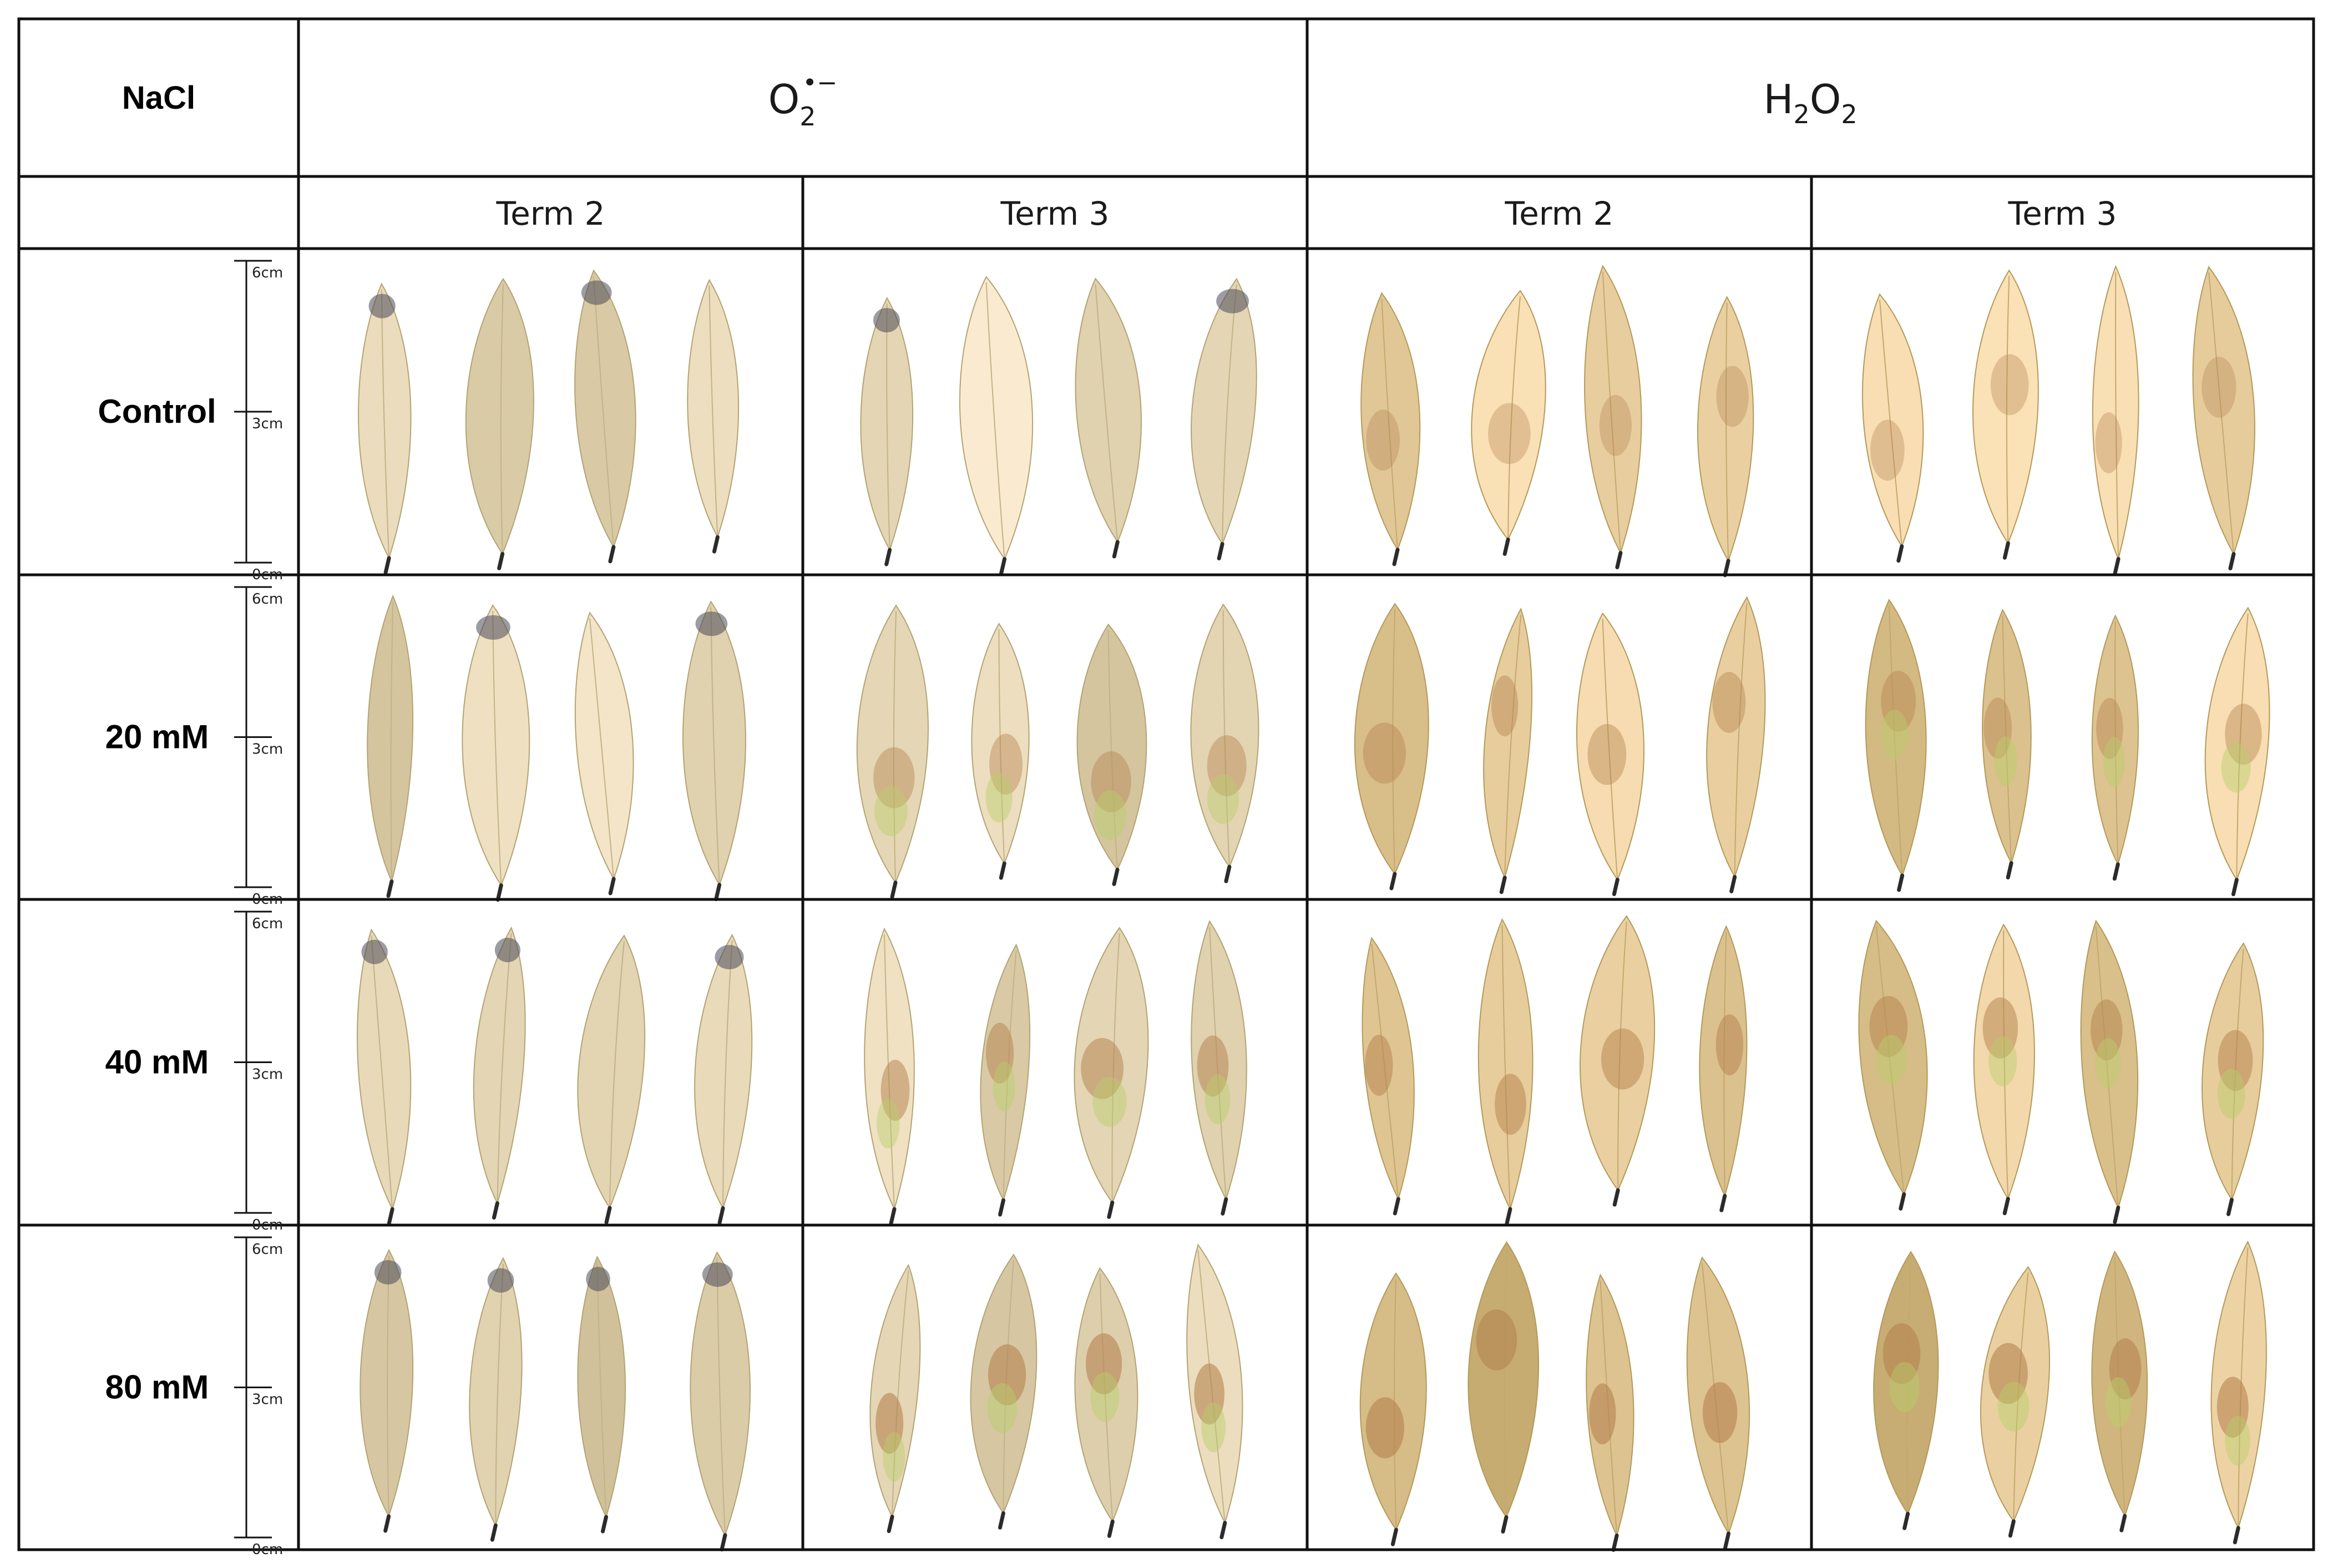 This screenshot has height=1568, width=2333. Describe the element at coordinates (157, 411) in the screenshot. I see `row-label: Control` at that location.